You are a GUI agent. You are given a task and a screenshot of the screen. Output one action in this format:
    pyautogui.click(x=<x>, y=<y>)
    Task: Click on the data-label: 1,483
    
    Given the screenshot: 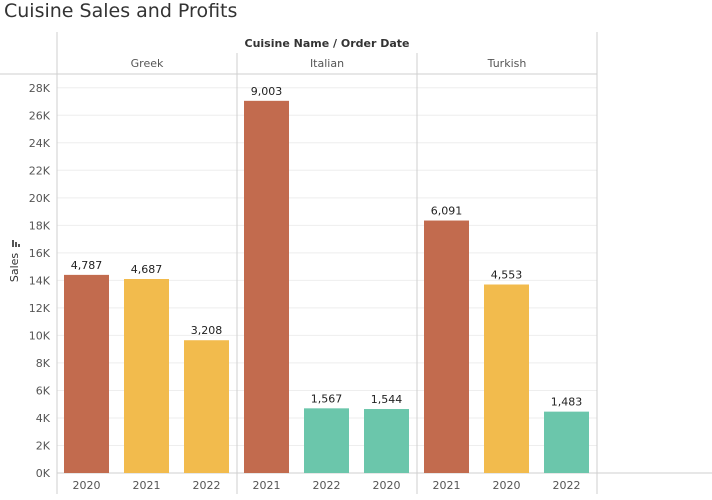 What is the action you would take?
    pyautogui.click(x=567, y=402)
    